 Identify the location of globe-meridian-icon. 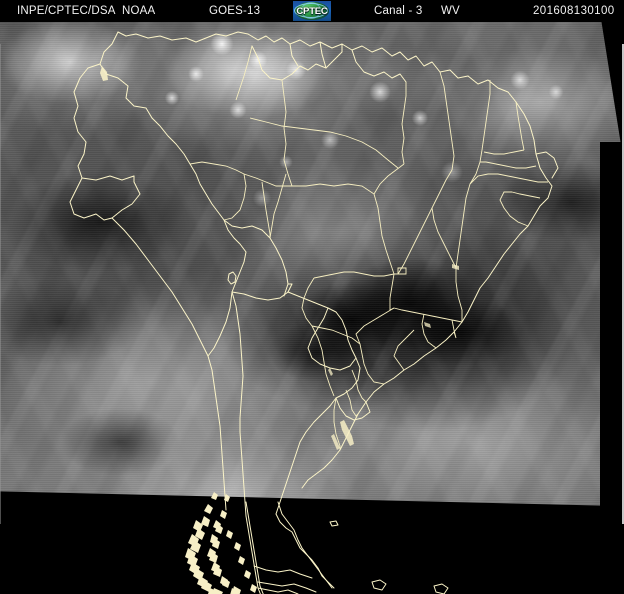
(311, 10).